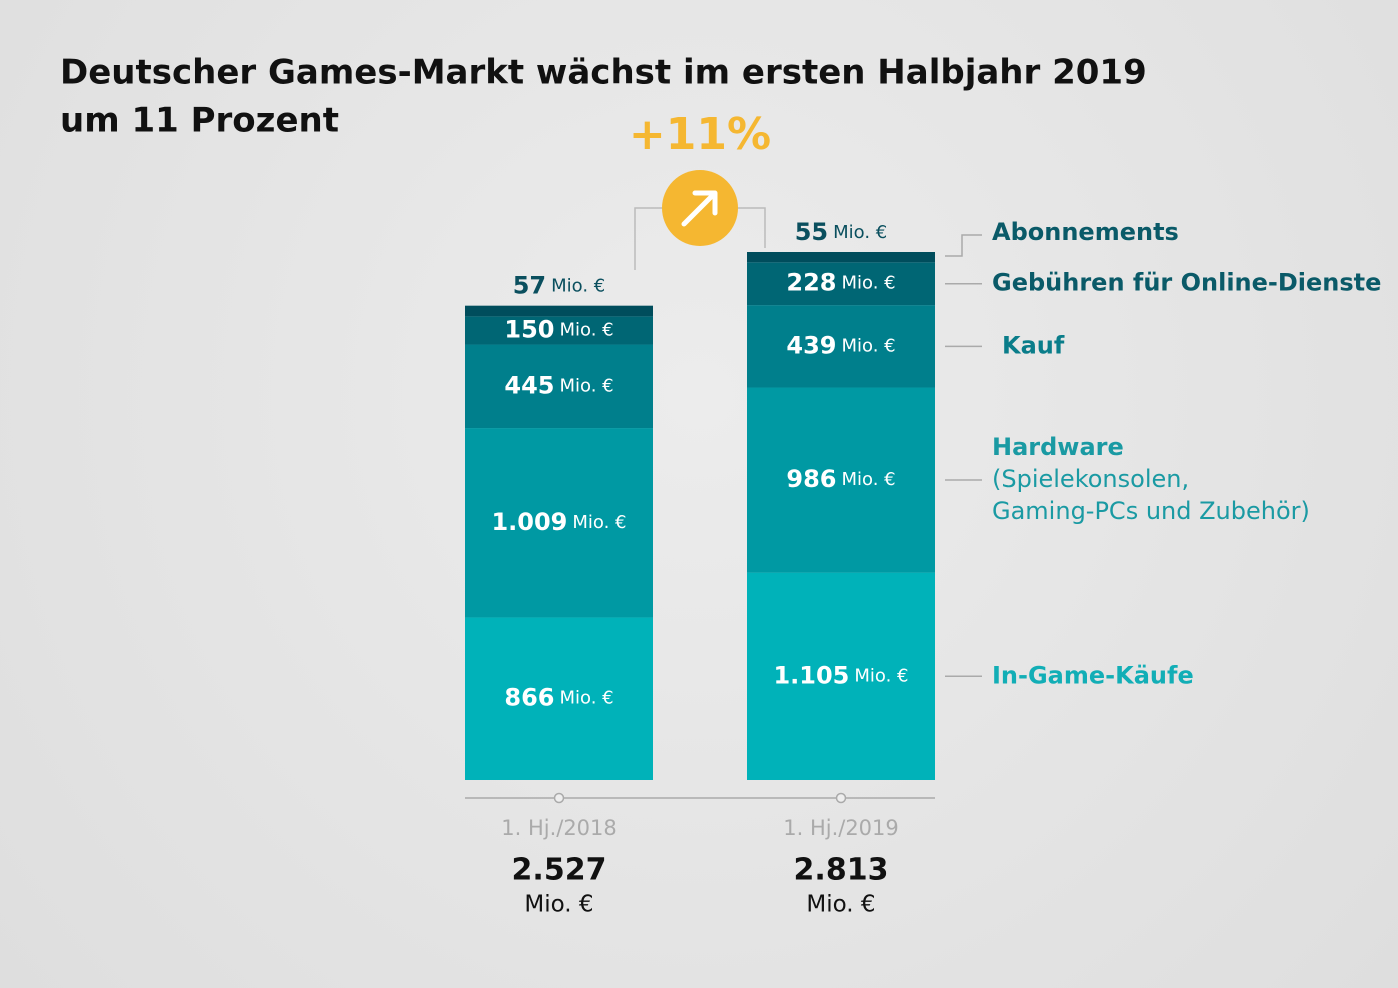 The height and width of the screenshot is (988, 1398). I want to click on x-tick-label: 1. Hj./2019, so click(841, 828).